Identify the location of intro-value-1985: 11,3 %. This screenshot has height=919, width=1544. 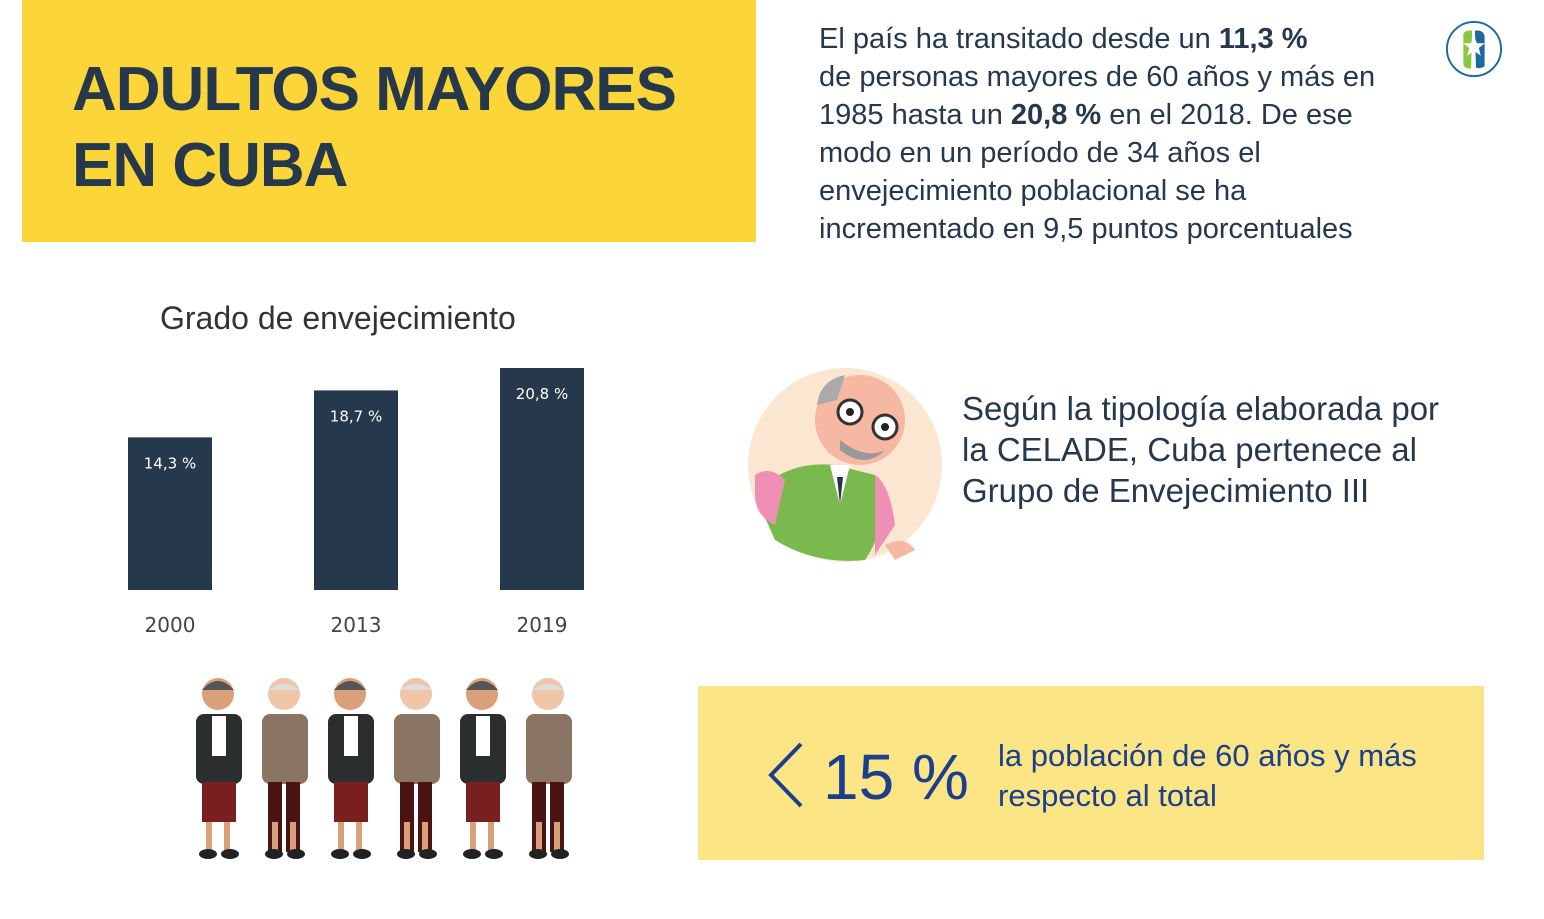
(1263, 39).